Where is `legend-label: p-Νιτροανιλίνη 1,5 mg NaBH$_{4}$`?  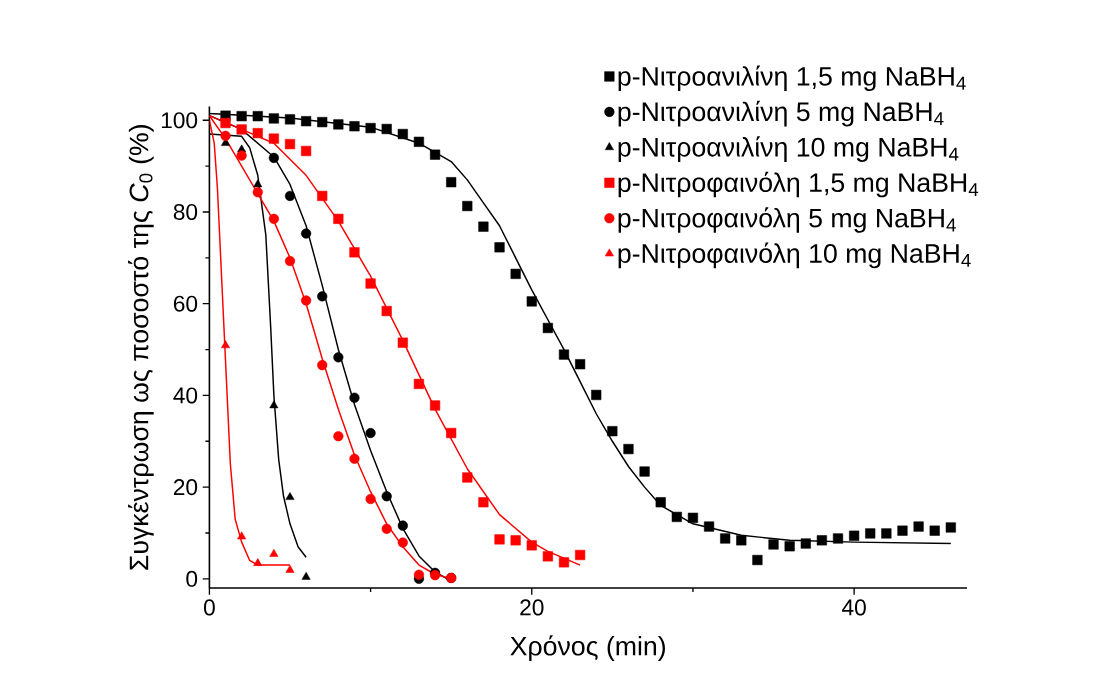 legend-label: p-Νιτροανιλίνη 1,5 mg NaBH$_{4}$ is located at coordinates (792, 78).